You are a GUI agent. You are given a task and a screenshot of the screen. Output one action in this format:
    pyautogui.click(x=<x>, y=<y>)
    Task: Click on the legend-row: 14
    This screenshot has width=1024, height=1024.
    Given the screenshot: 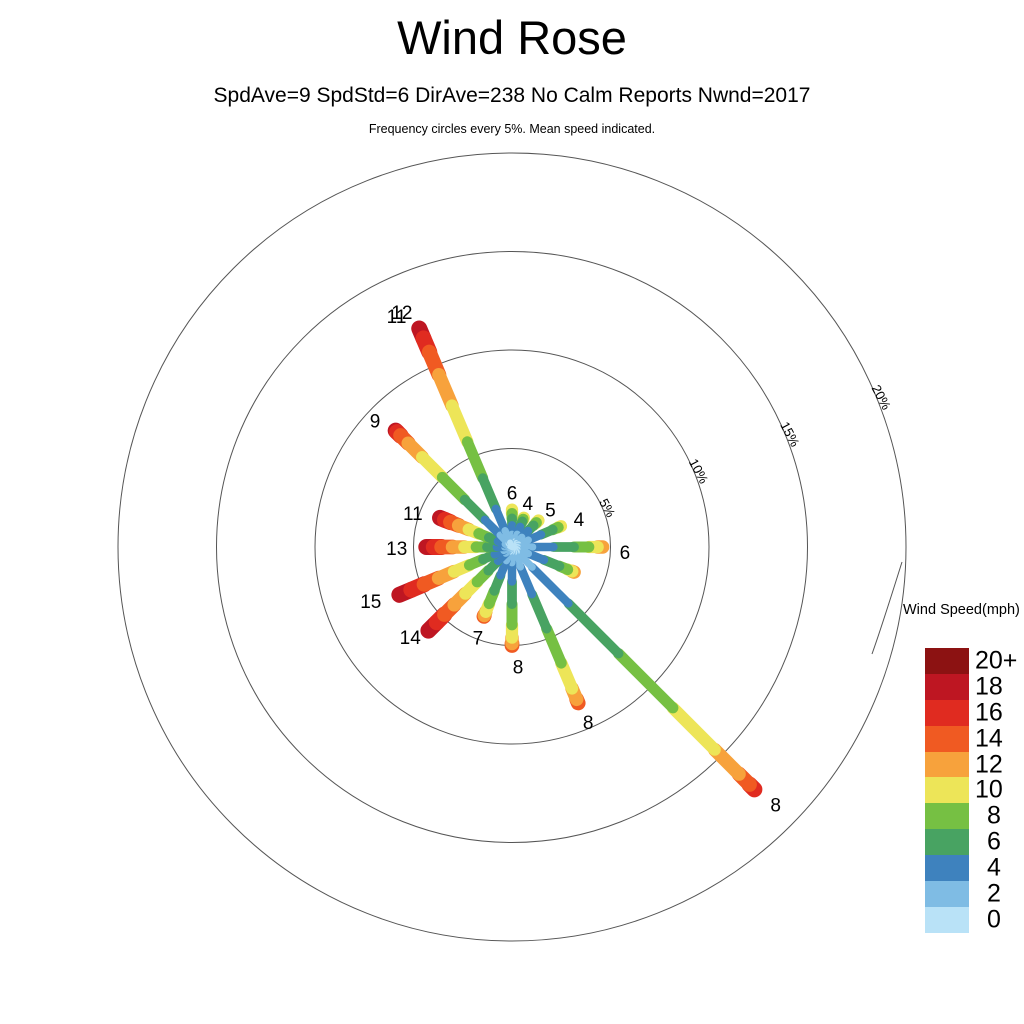 What is the action you would take?
    pyautogui.click(x=964, y=738)
    